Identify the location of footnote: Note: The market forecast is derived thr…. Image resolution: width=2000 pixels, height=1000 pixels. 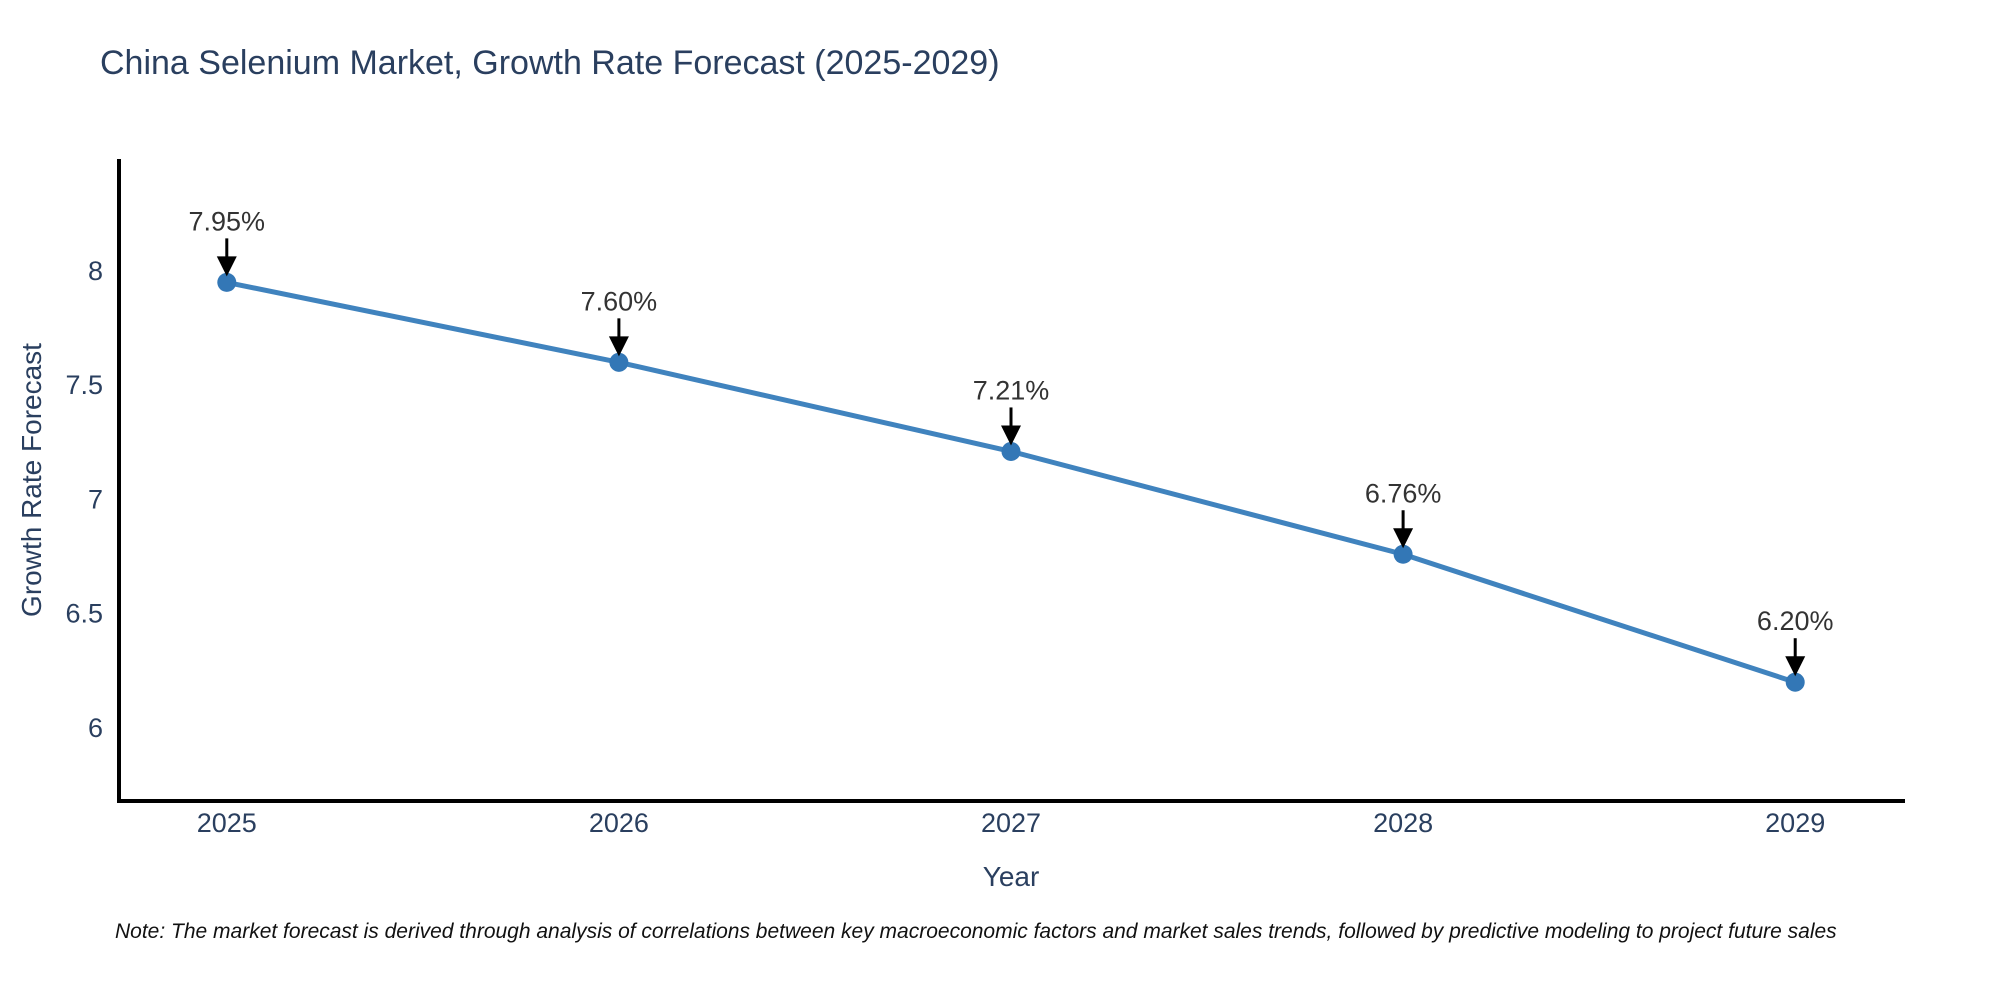
(976, 931).